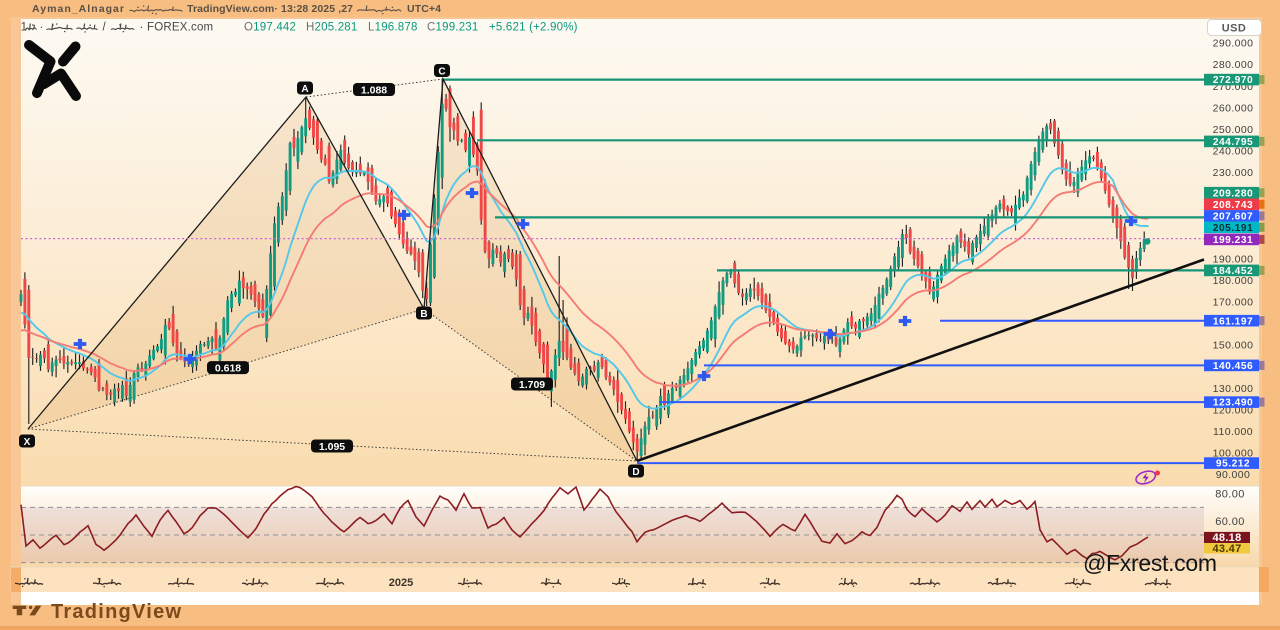 This screenshot has height=630, width=1280. I want to click on svg-text: 1.088, so click(374, 90).